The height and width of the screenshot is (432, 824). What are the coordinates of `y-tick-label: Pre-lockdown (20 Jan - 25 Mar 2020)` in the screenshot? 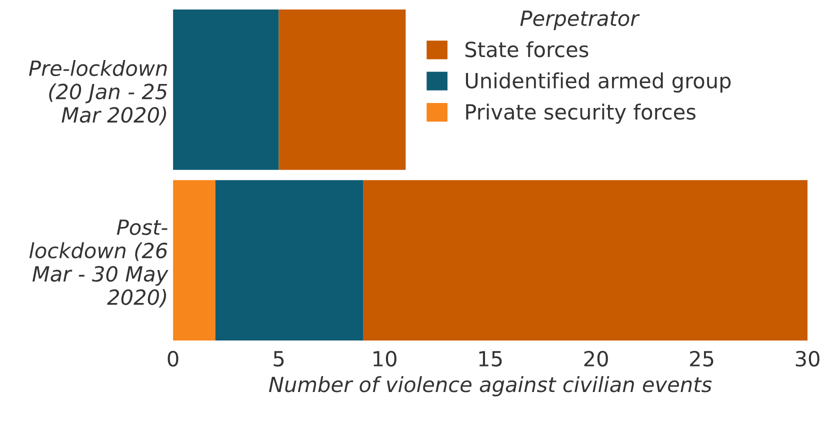 It's located at (98, 93).